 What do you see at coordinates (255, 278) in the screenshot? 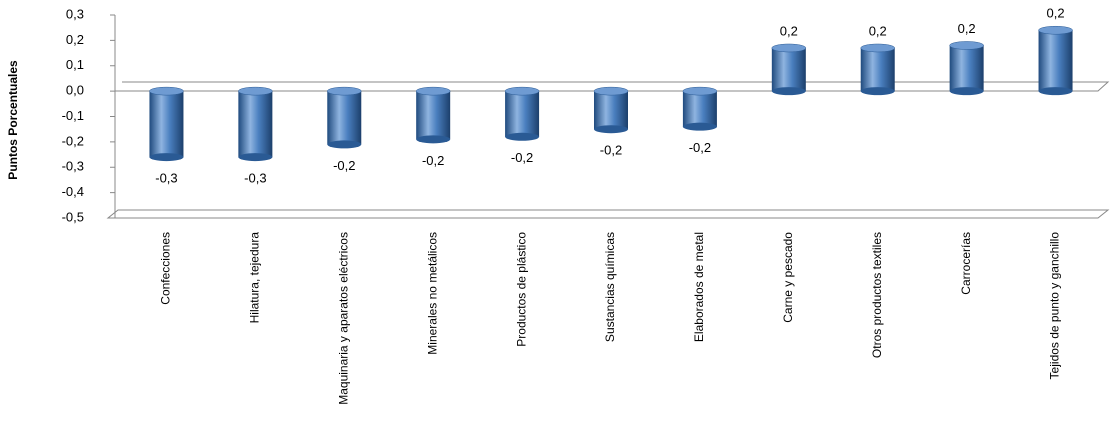
I see `x-tick-label: Hilatura, tejedura` at bounding box center [255, 278].